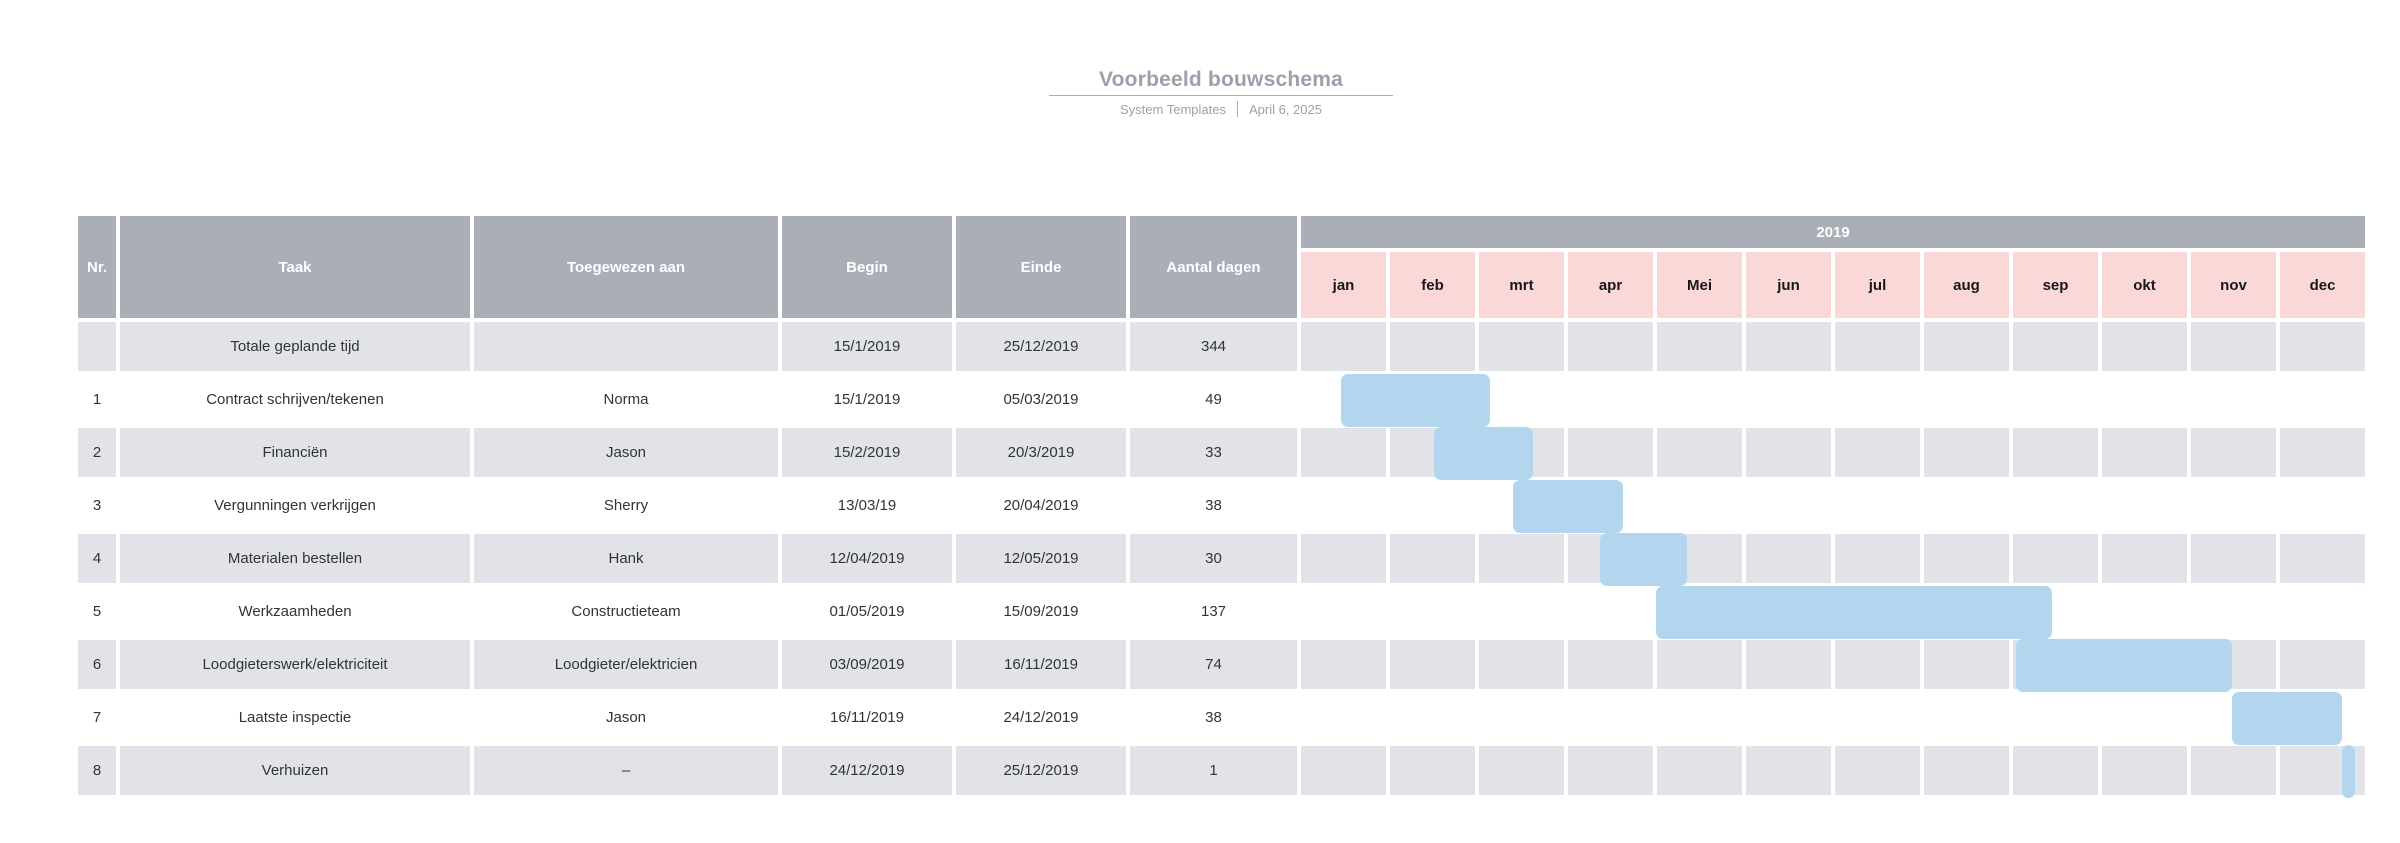 The height and width of the screenshot is (843, 2400). What do you see at coordinates (867, 664) in the screenshot?
I see `cell-begin: 03/09/2019` at bounding box center [867, 664].